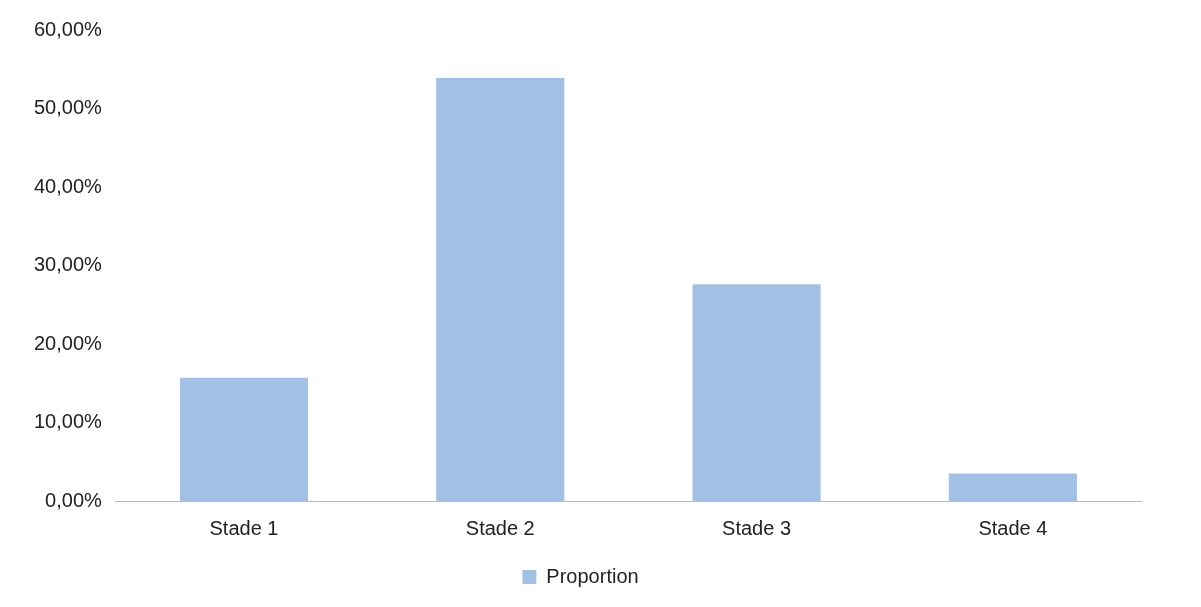  Describe the element at coordinates (68, 185) in the screenshot. I see `y-tick-label: 40,00%` at that location.